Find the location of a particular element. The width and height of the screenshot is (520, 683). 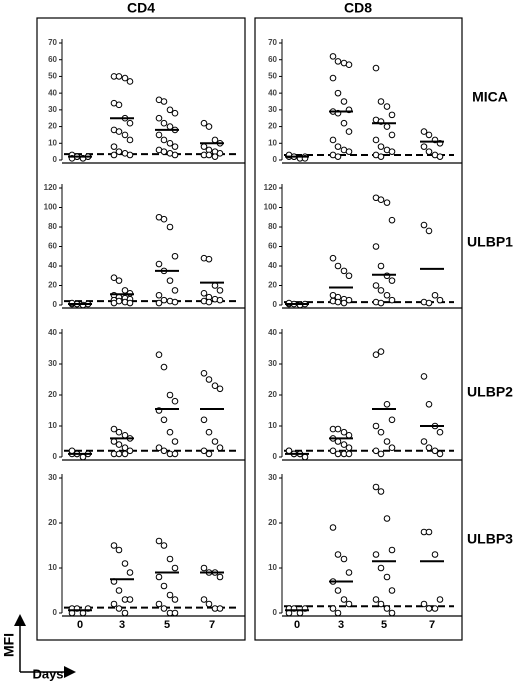

y-tick-label: 70 is located at coordinates (272, 42).